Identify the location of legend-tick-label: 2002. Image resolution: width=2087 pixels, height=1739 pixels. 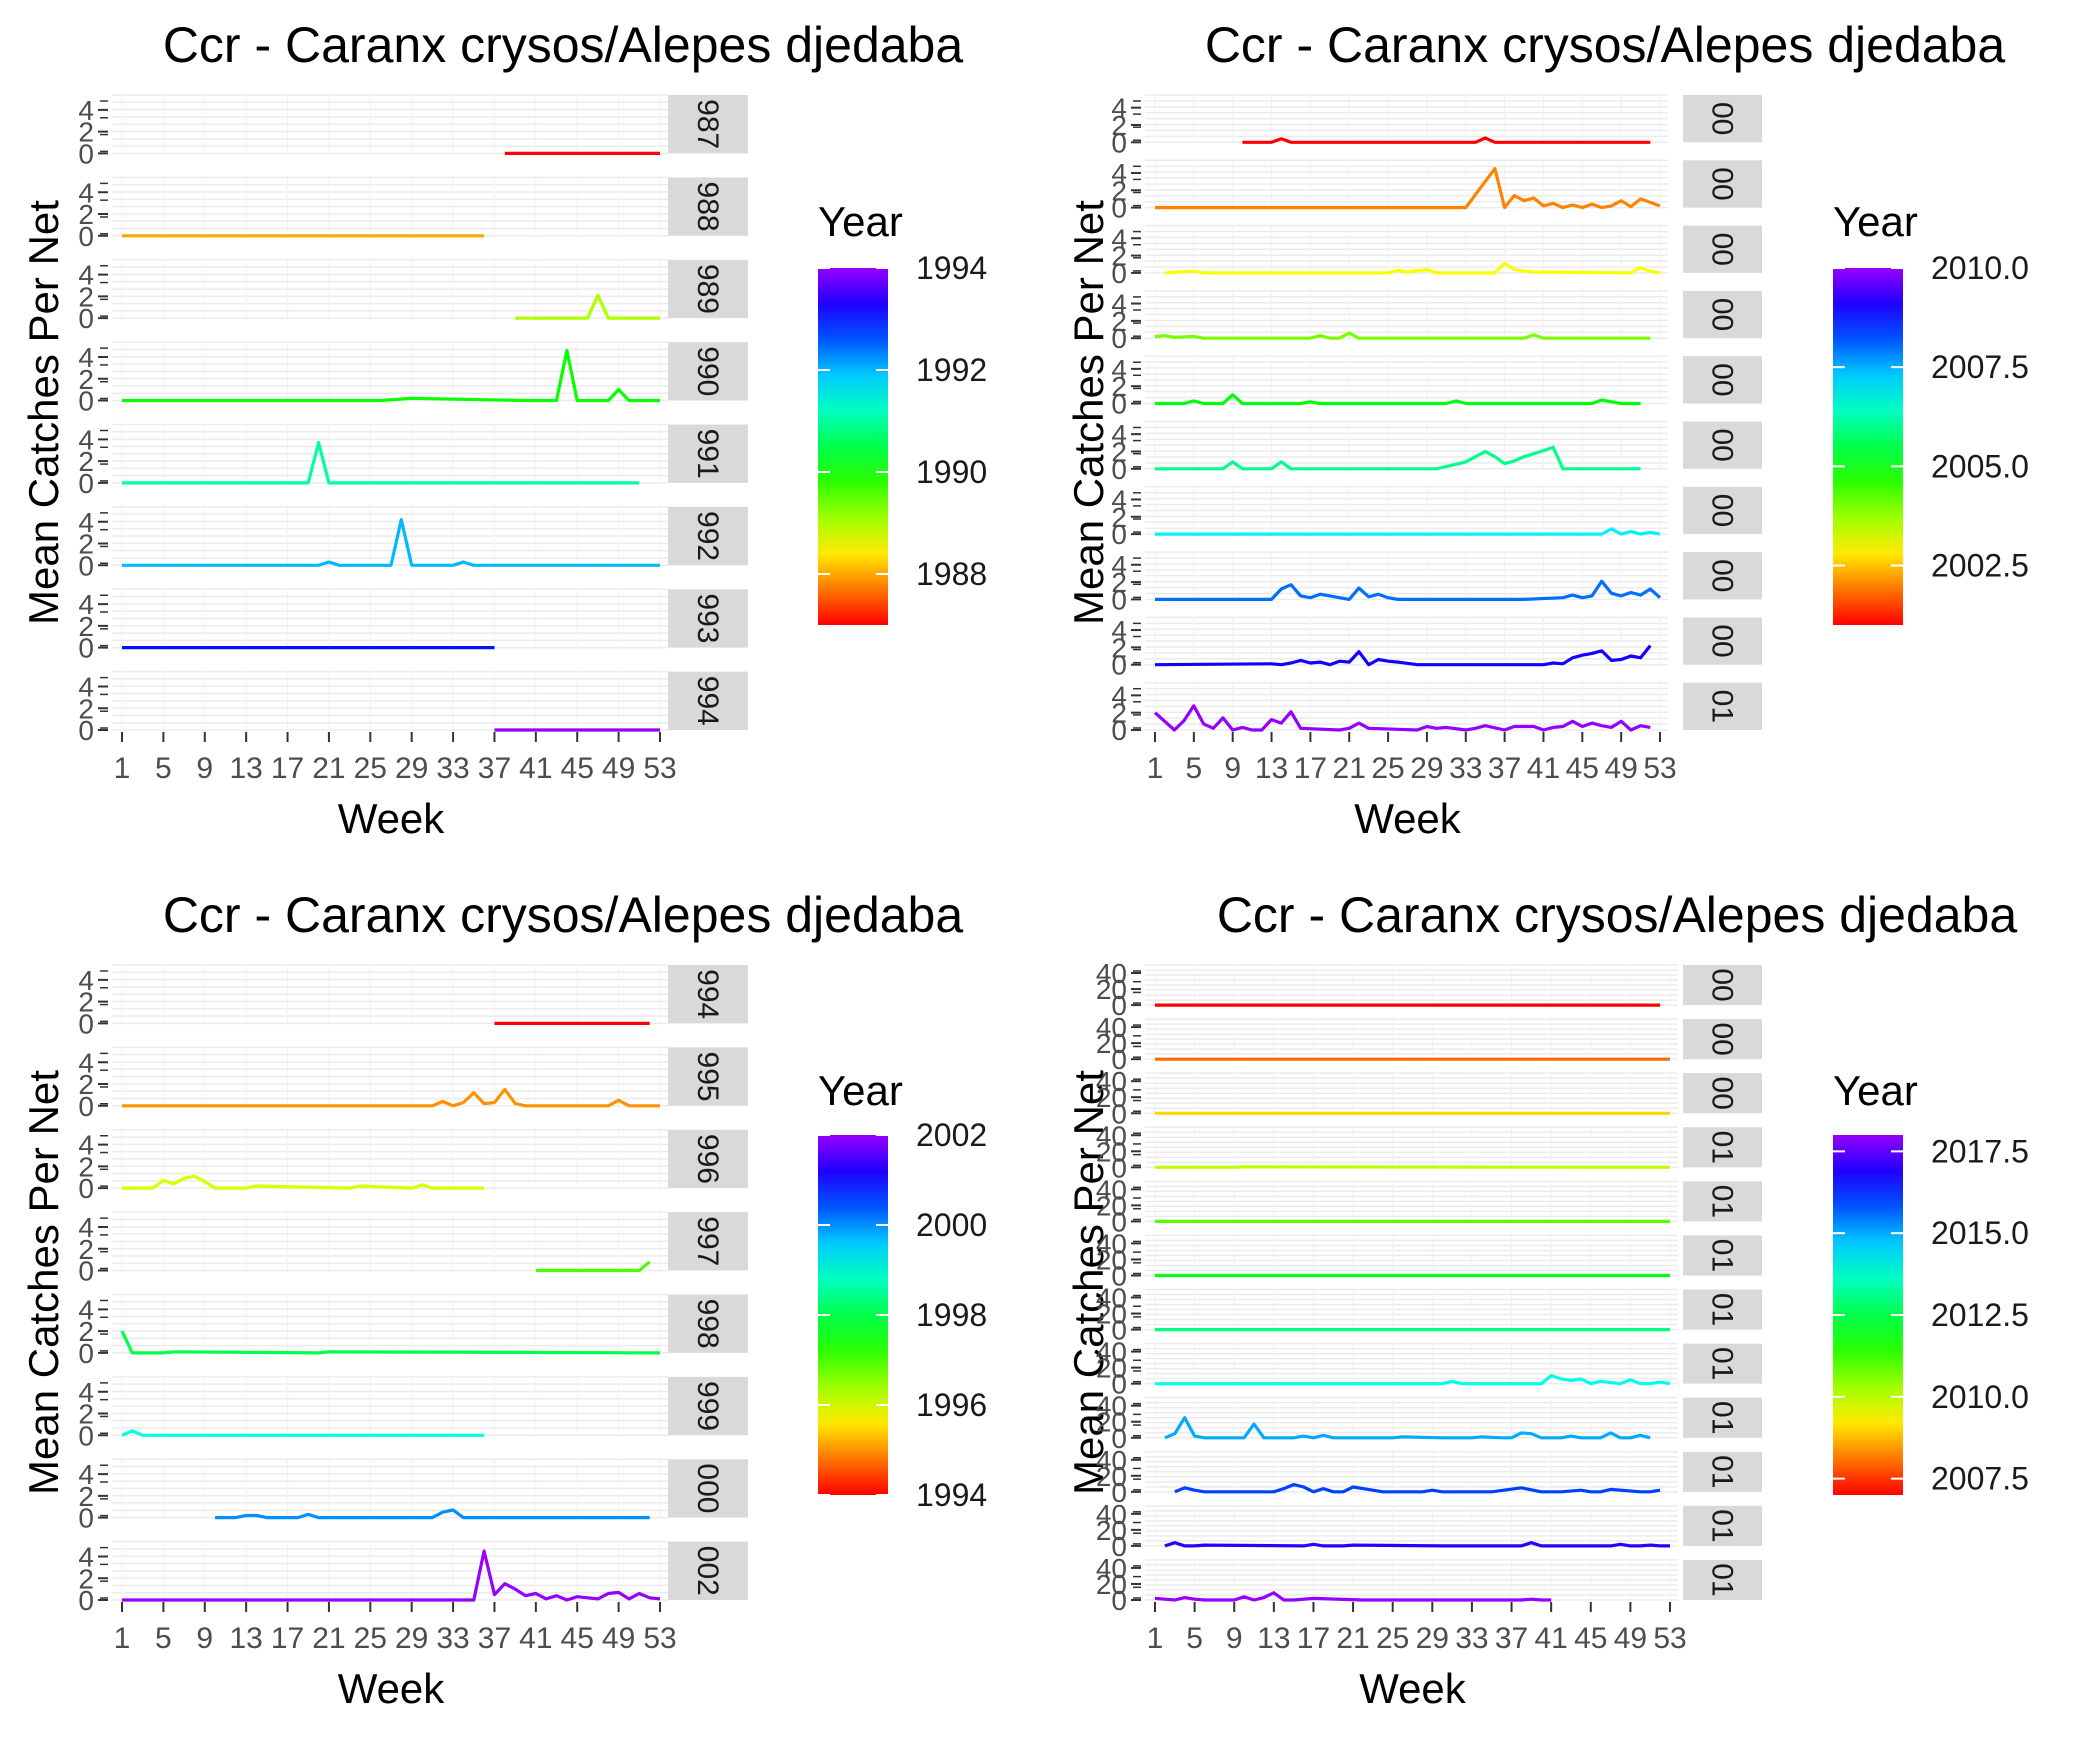
(951, 1135).